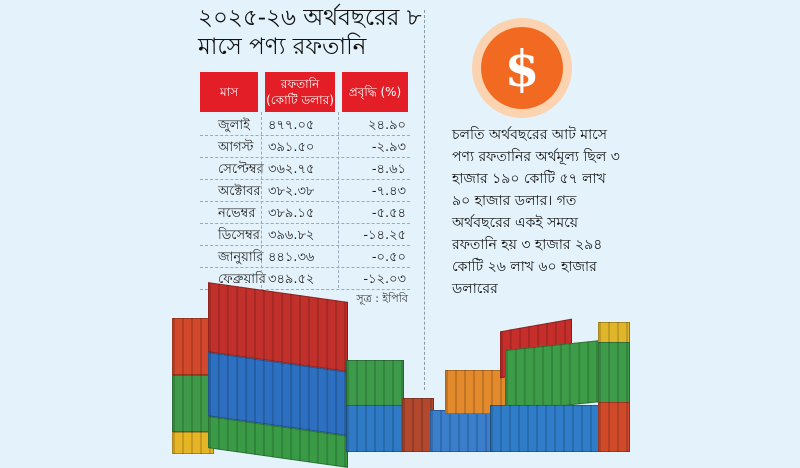 Image resolution: width=800 pixels, height=468 pixels. Describe the element at coordinates (291, 235) in the screenshot. I see `export-value: ৩৯৬.৮২` at that location.